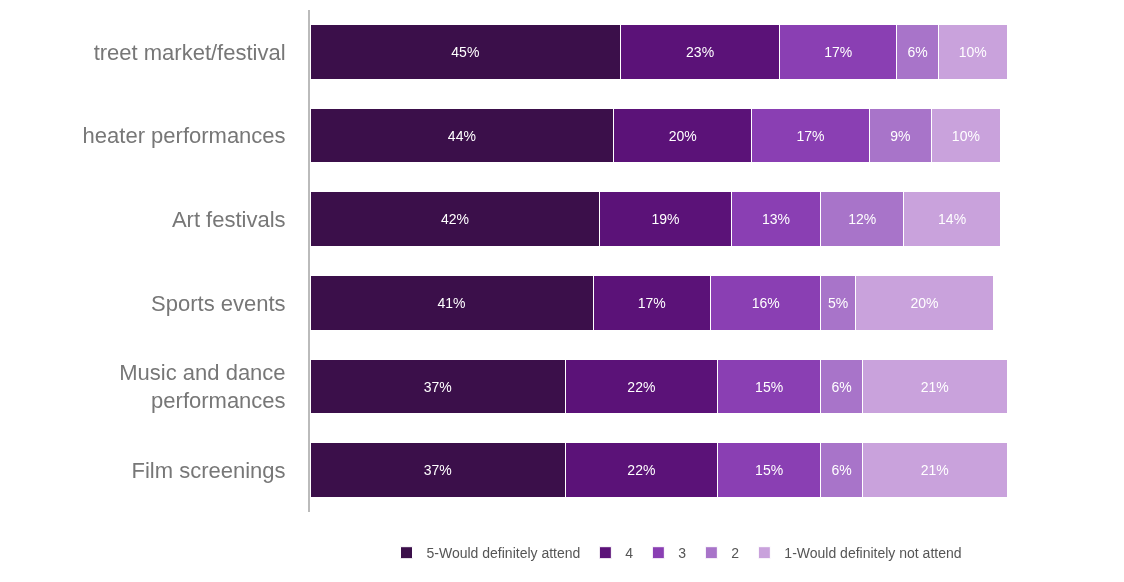 The width and height of the screenshot is (1124, 582). Describe the element at coordinates (776, 219) in the screenshot. I see `data-label: 13%` at that location.